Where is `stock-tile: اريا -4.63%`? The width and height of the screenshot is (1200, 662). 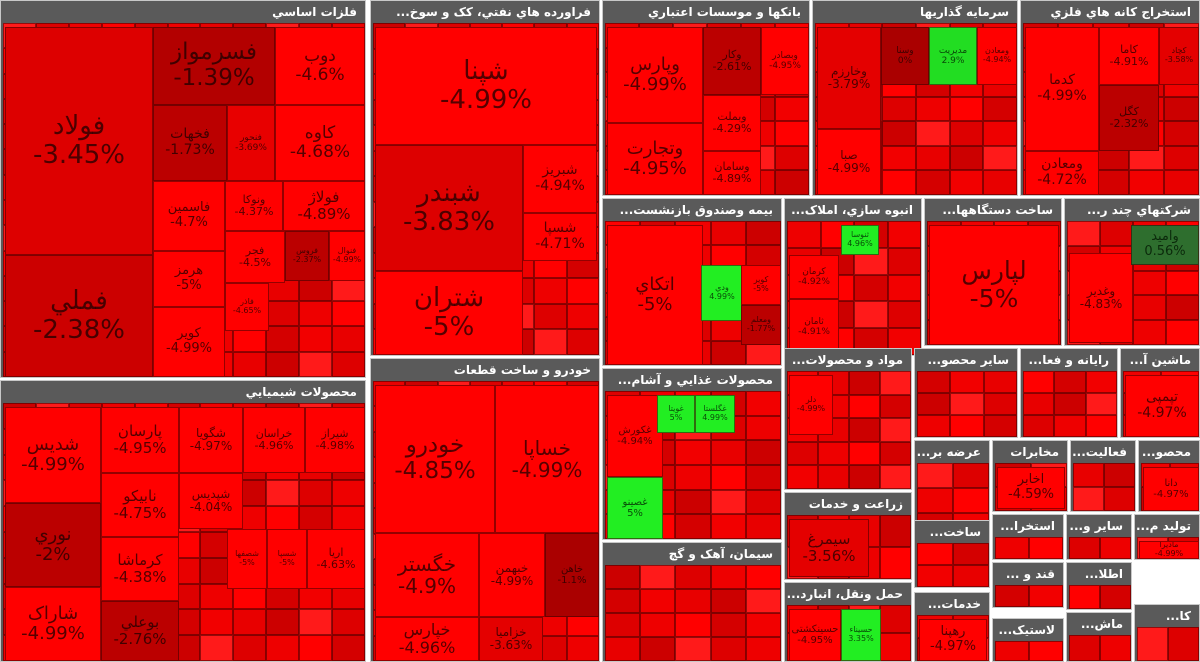
stock-tile: اريا -4.63% is located at coordinates (336, 559).